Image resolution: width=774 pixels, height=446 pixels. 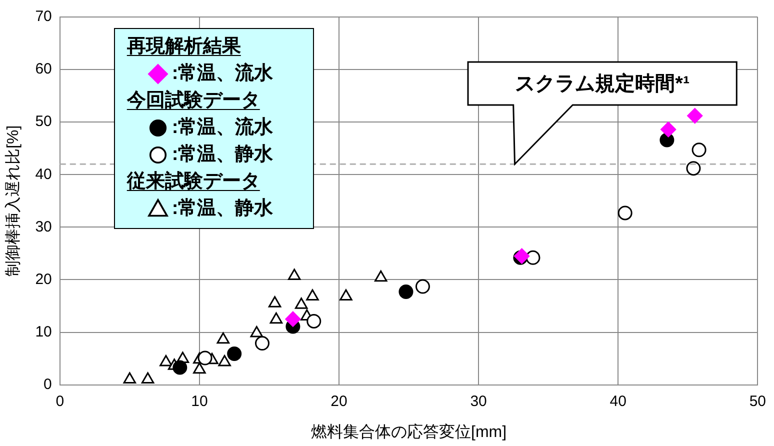 I want to click on annotation: 今回試験データ, so click(x=193, y=100).